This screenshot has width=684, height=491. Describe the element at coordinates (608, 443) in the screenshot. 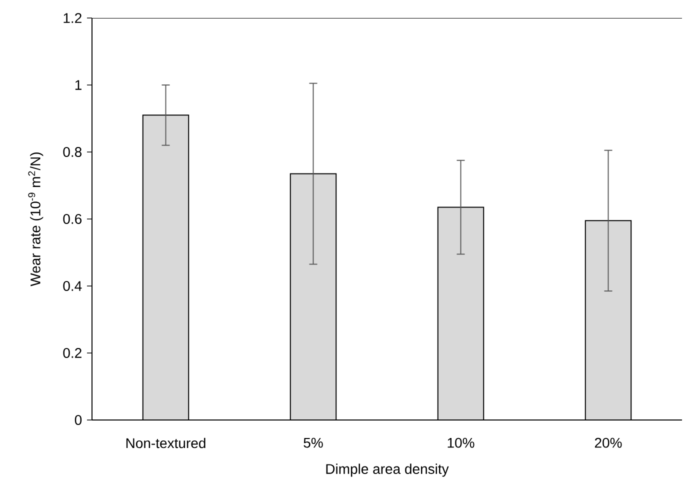

I see `x-tick-label: 20%` at that location.